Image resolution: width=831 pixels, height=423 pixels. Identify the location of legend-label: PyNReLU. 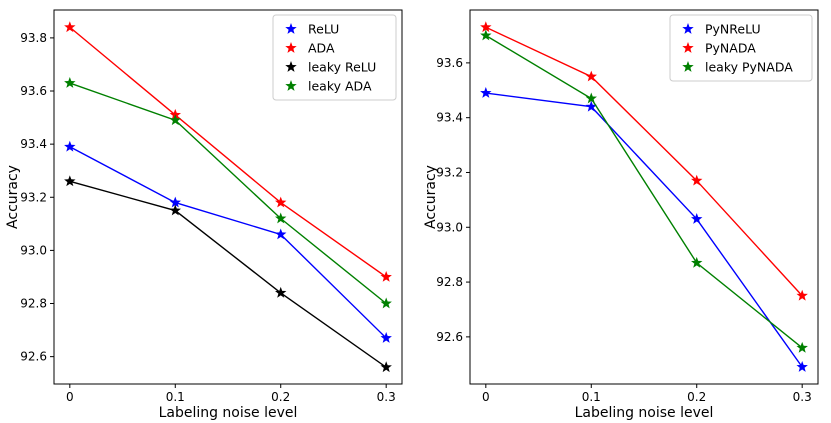
(733, 29).